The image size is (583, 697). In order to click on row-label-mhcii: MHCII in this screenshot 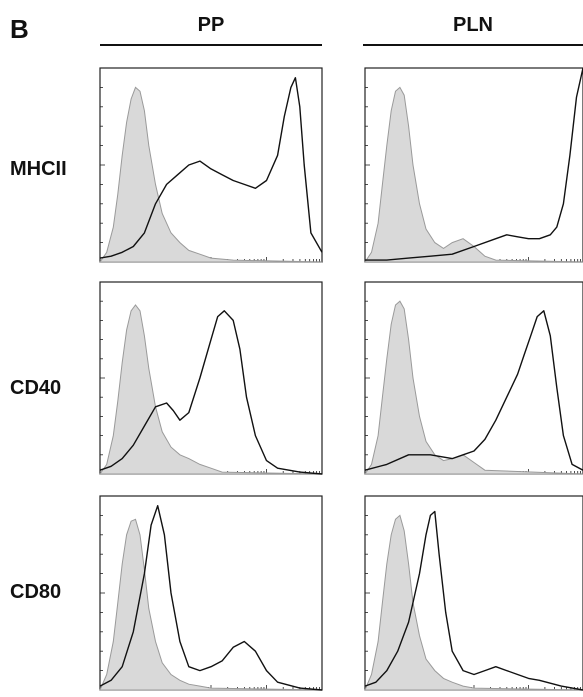, I will do `click(38, 169)`.